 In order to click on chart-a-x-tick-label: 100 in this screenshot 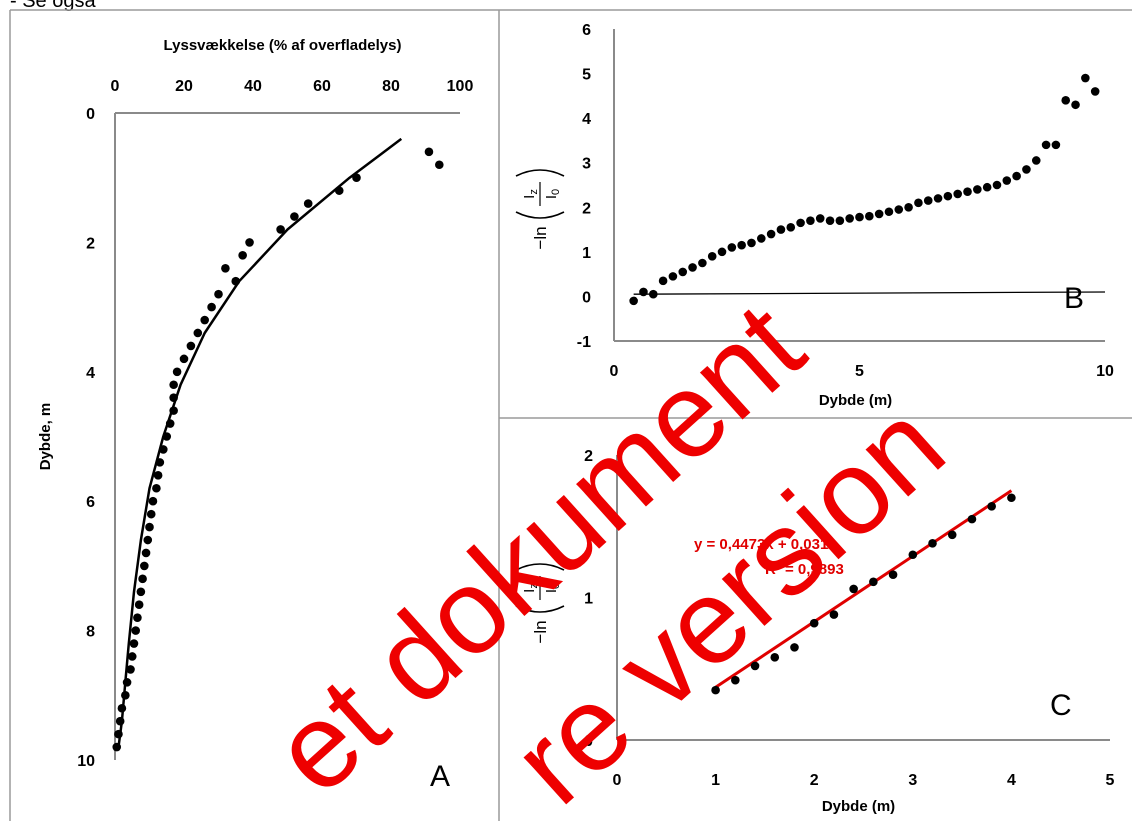, I will do `click(460, 86)`.